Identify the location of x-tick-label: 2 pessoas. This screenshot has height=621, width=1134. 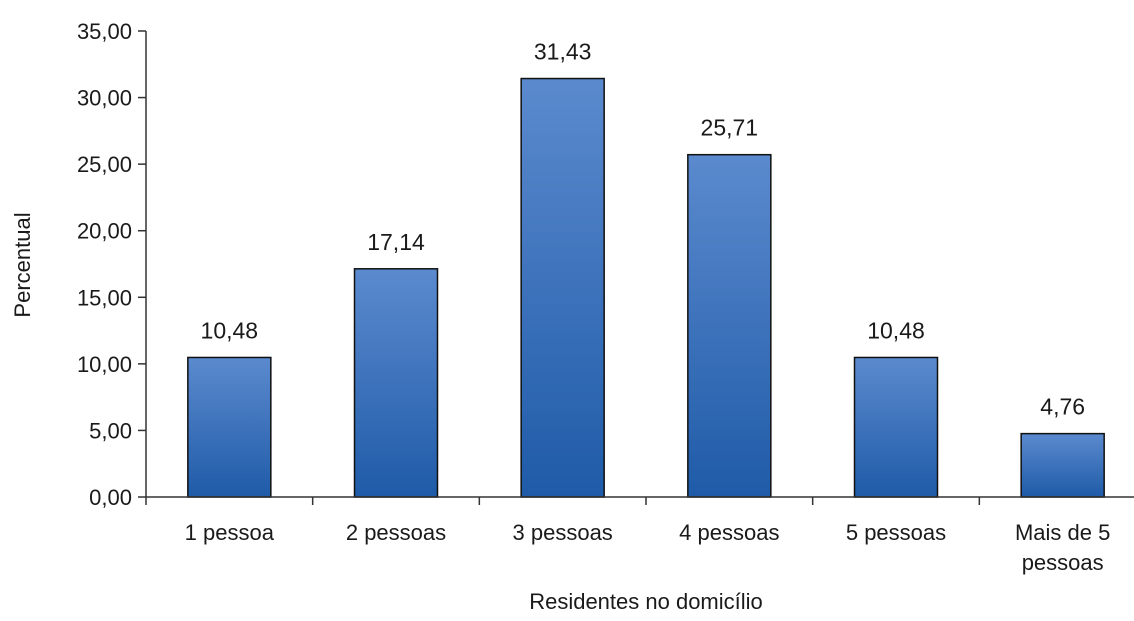
(396, 532).